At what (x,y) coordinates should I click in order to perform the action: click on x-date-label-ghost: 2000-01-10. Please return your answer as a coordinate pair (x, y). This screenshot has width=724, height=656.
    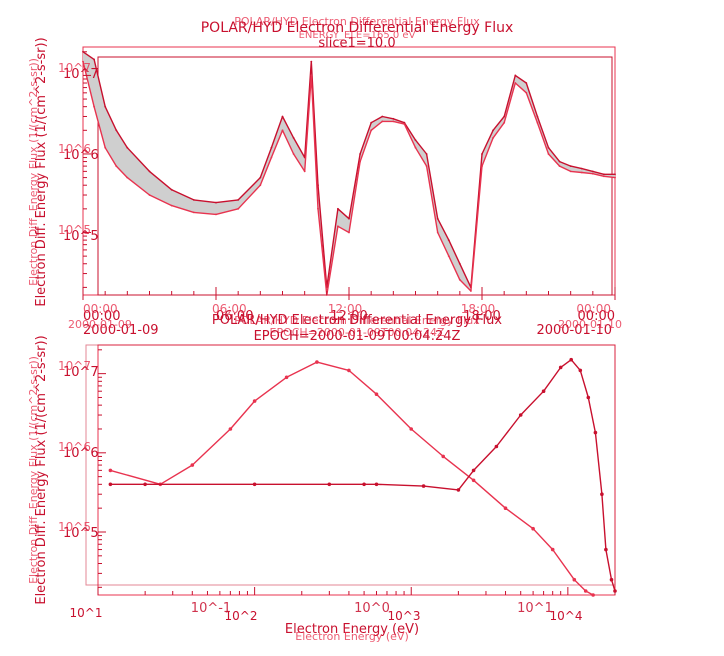
    Looking at the image, I should click on (590, 324).